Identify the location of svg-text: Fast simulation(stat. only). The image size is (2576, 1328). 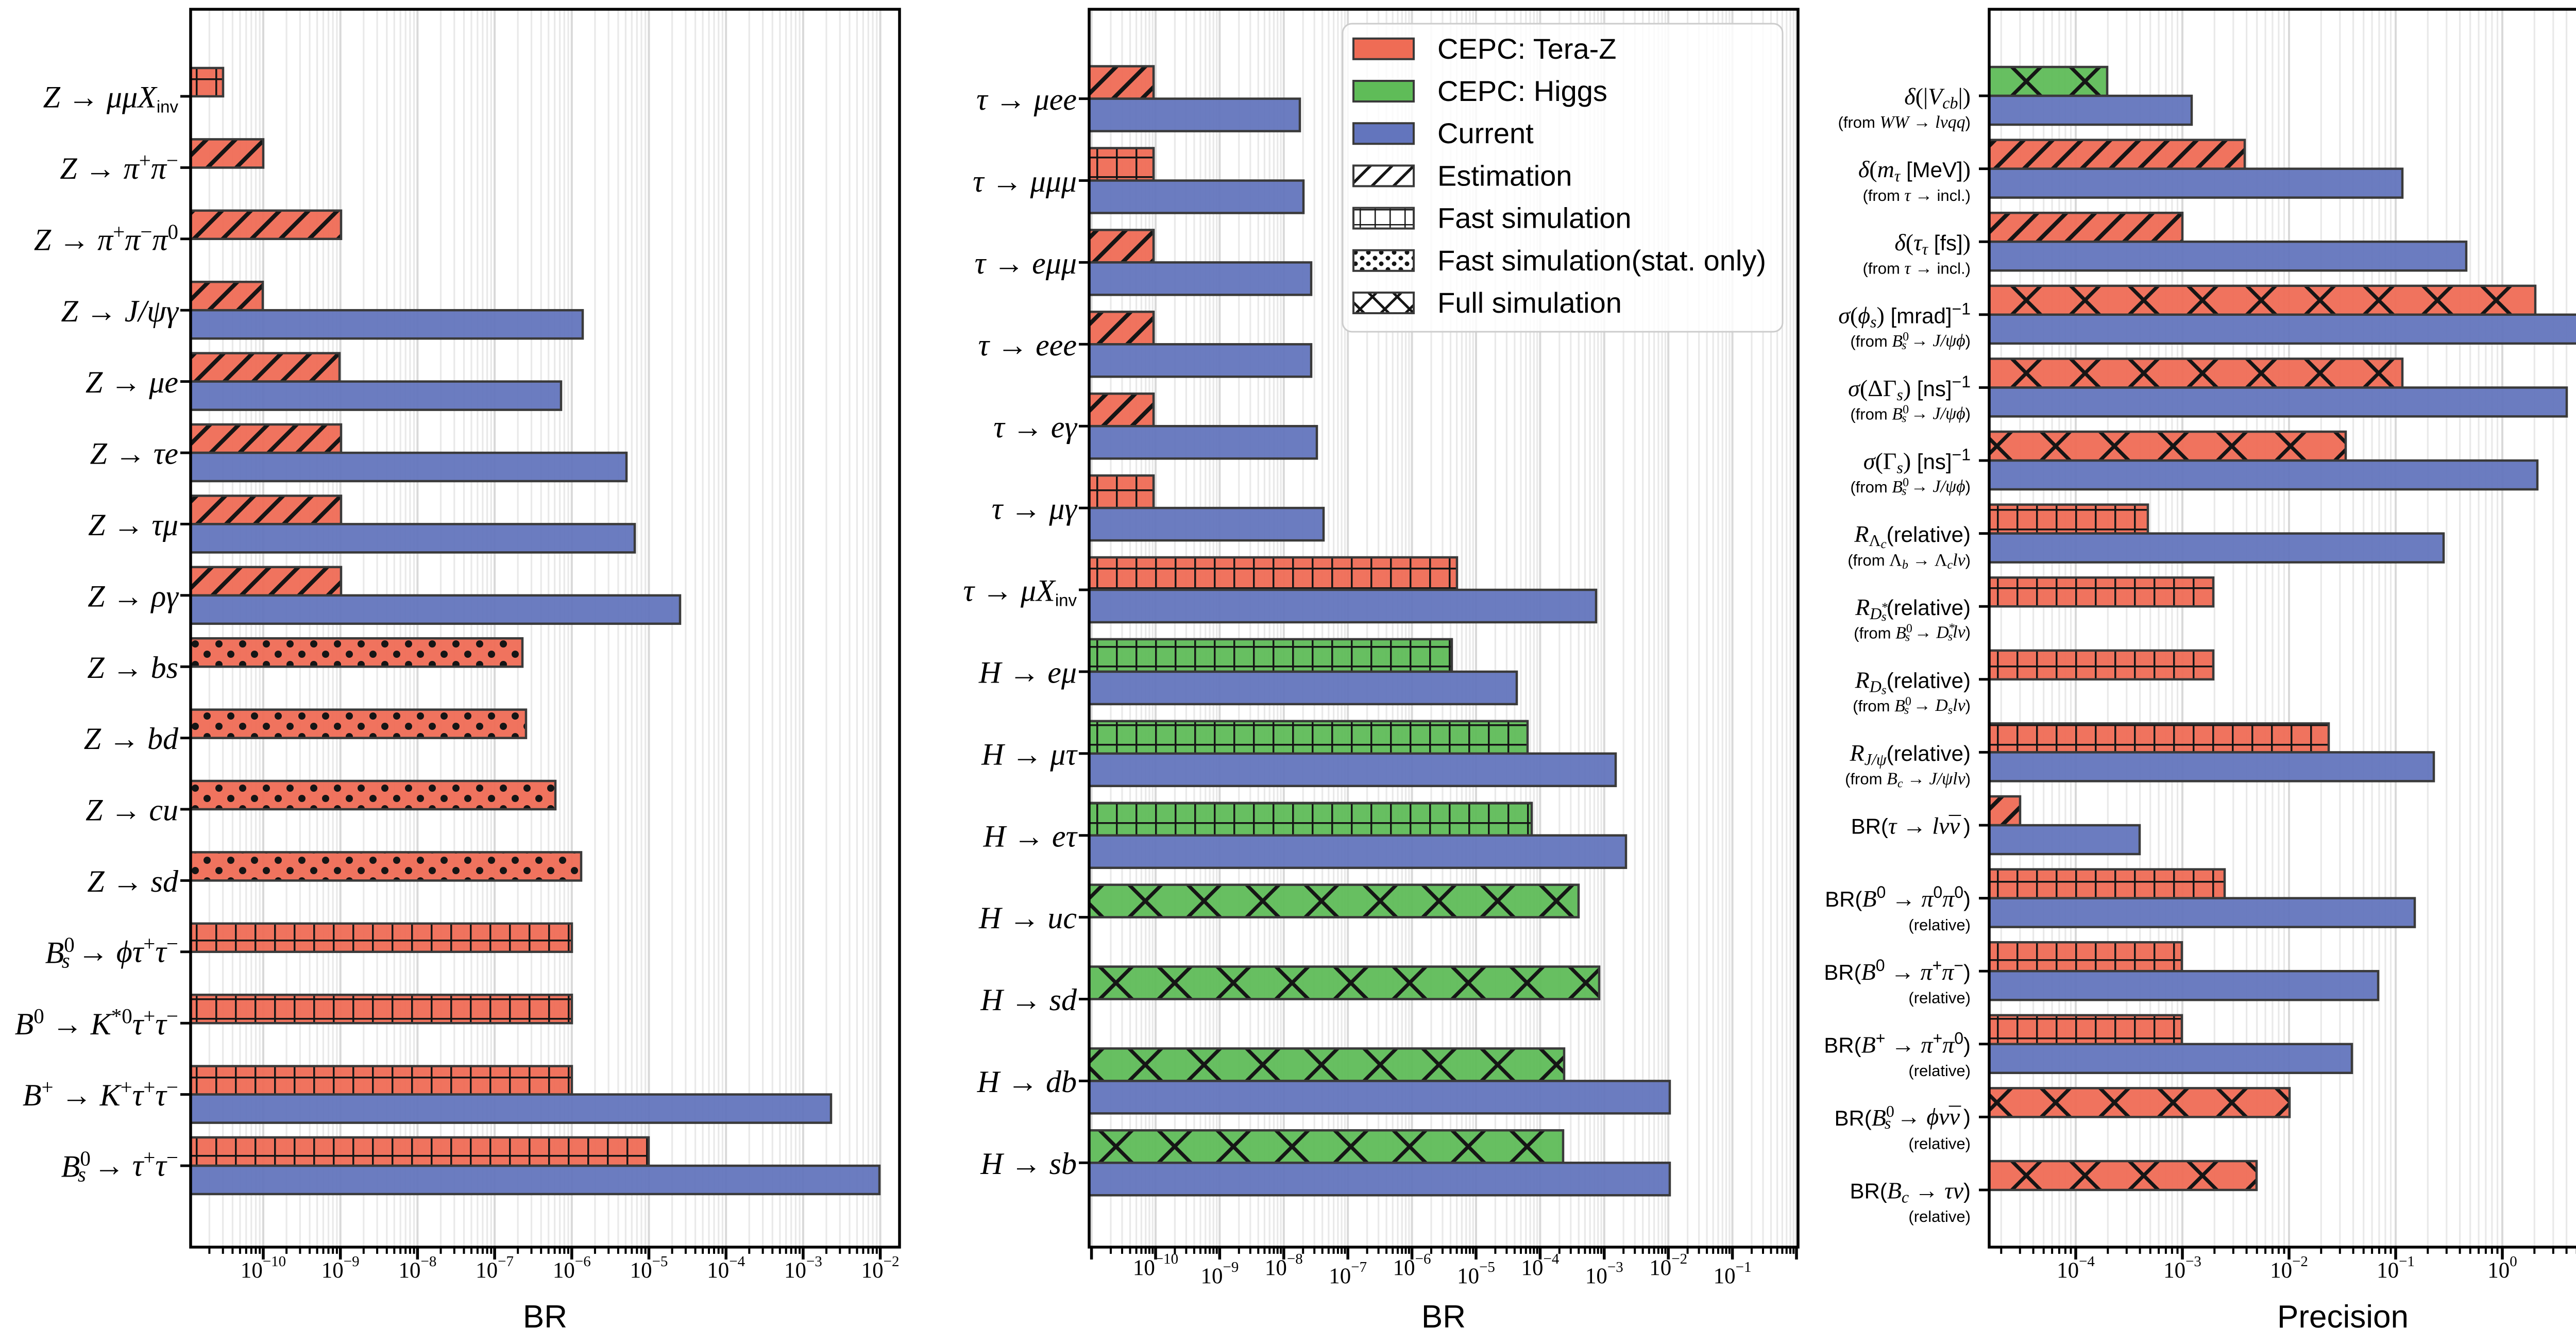
(1602, 260).